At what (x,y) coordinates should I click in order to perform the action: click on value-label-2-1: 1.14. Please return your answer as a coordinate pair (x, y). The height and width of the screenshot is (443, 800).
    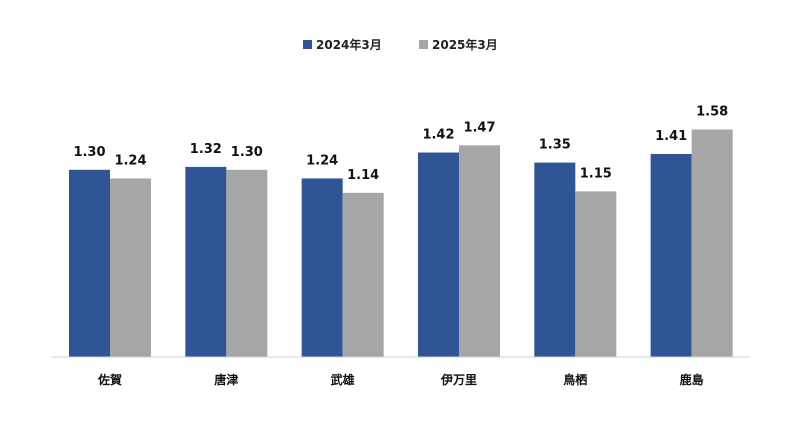
    Looking at the image, I should click on (363, 175).